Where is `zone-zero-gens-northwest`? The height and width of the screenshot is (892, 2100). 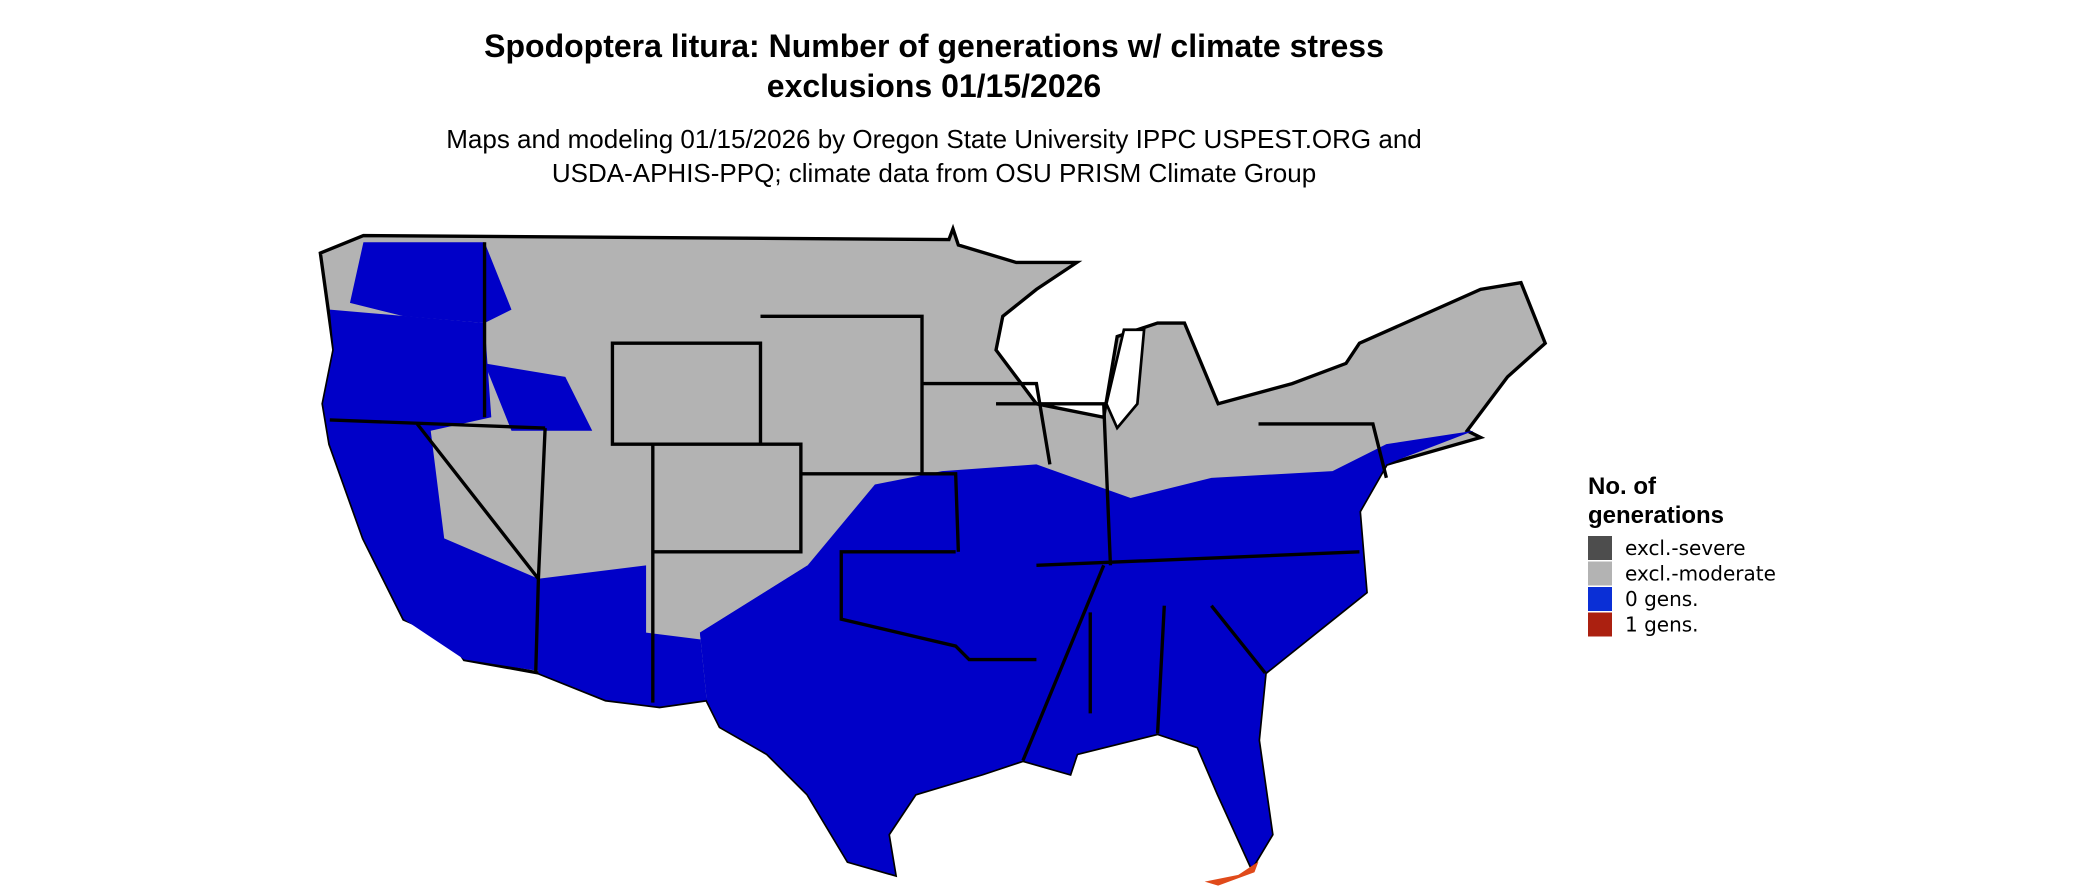 zone-zero-gens-northwest is located at coordinates (471, 336).